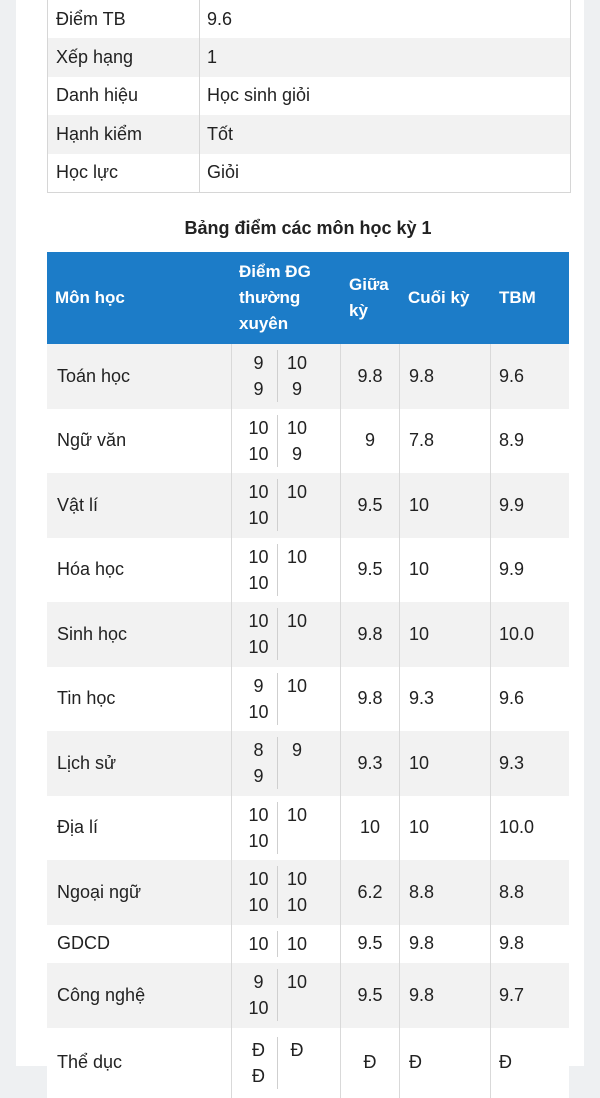 Image resolution: width=600 pixels, height=1098 pixels. Describe the element at coordinates (124, 96) in the screenshot. I see `summary-label: Danh hiệu` at that location.